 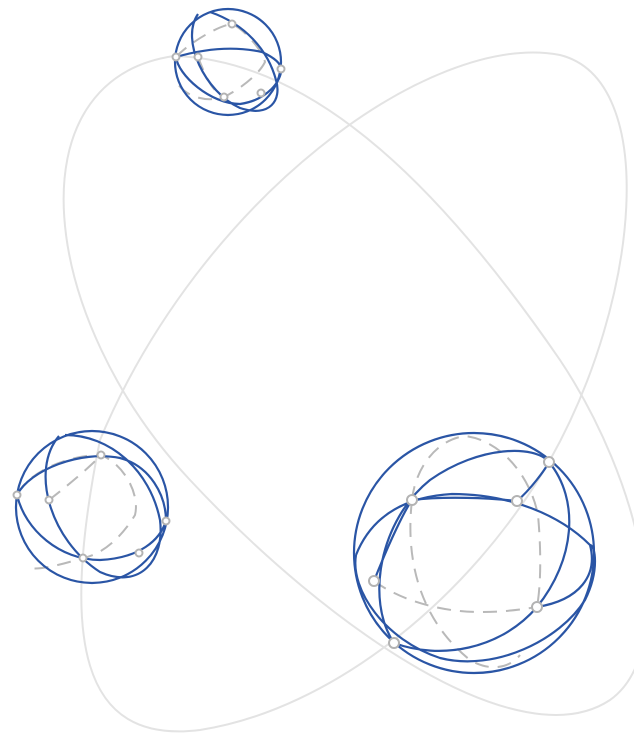 I want to click on small-sphere, so click(x=228, y=62).